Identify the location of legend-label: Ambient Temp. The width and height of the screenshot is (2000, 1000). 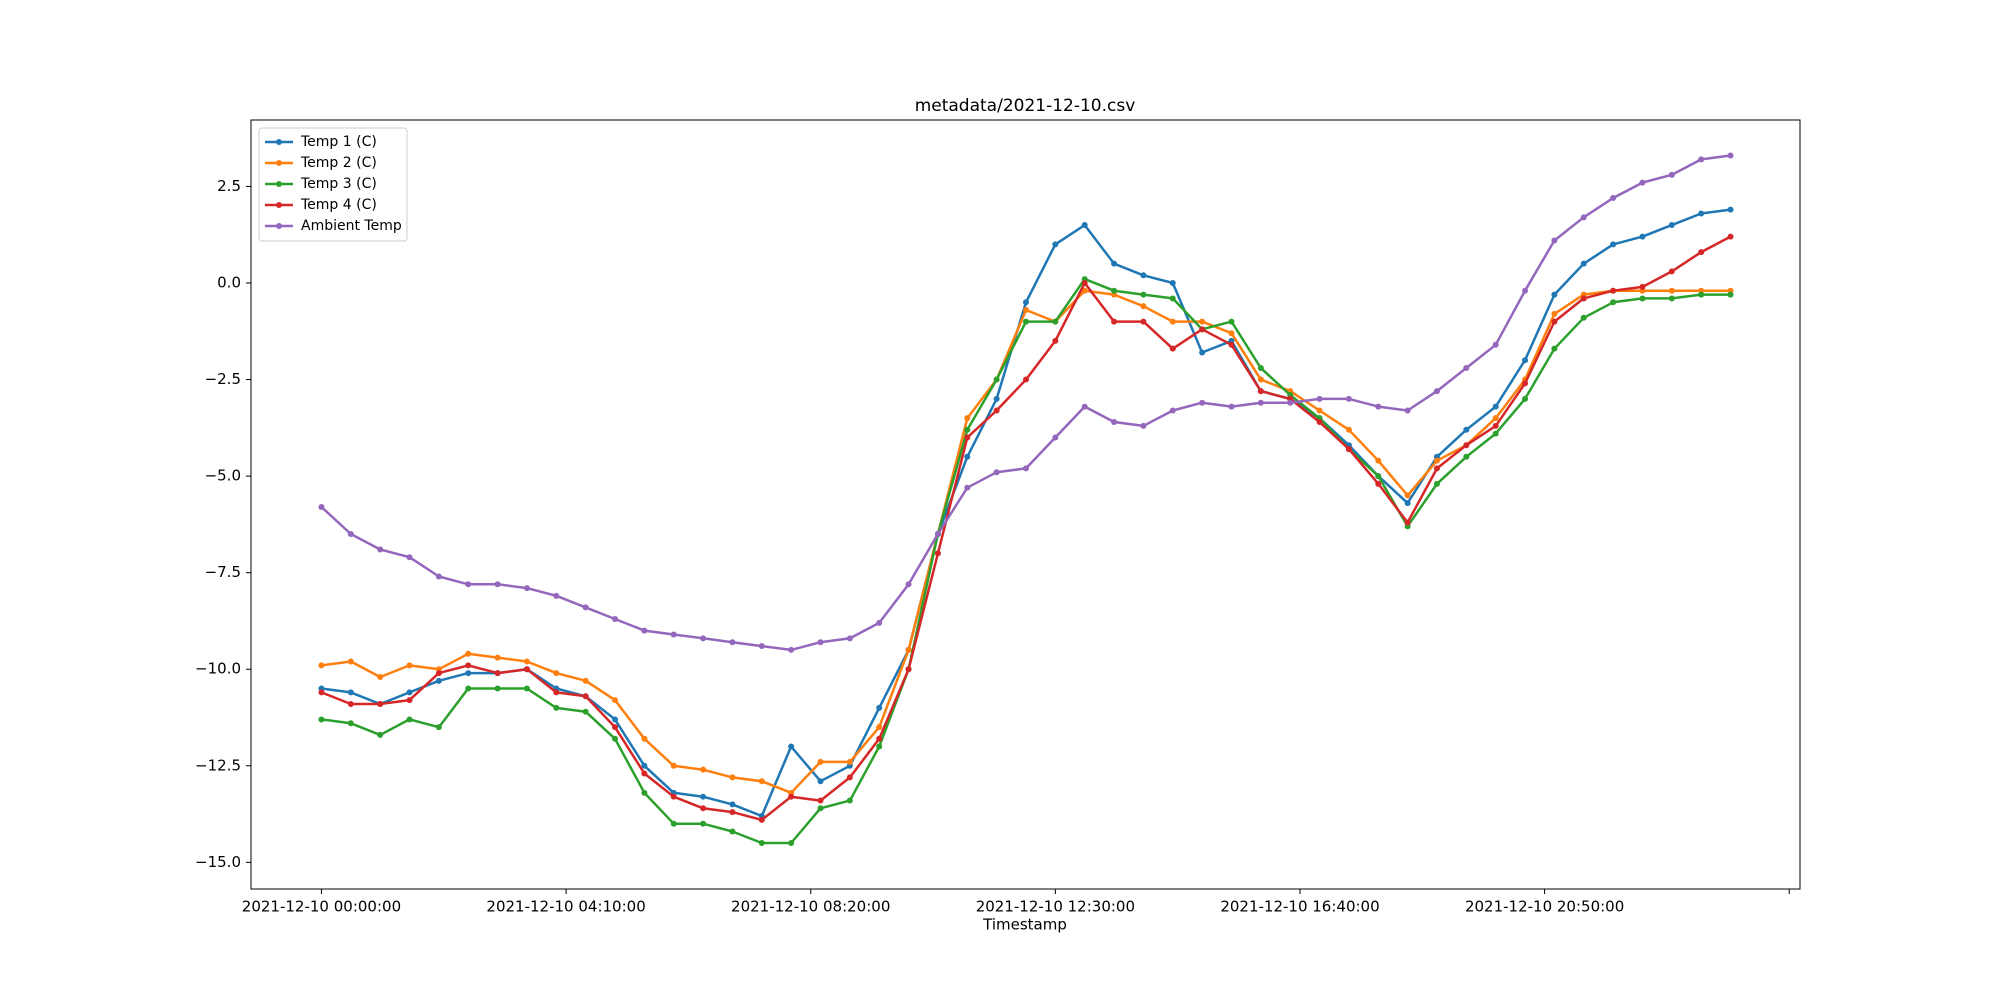
(351, 226).